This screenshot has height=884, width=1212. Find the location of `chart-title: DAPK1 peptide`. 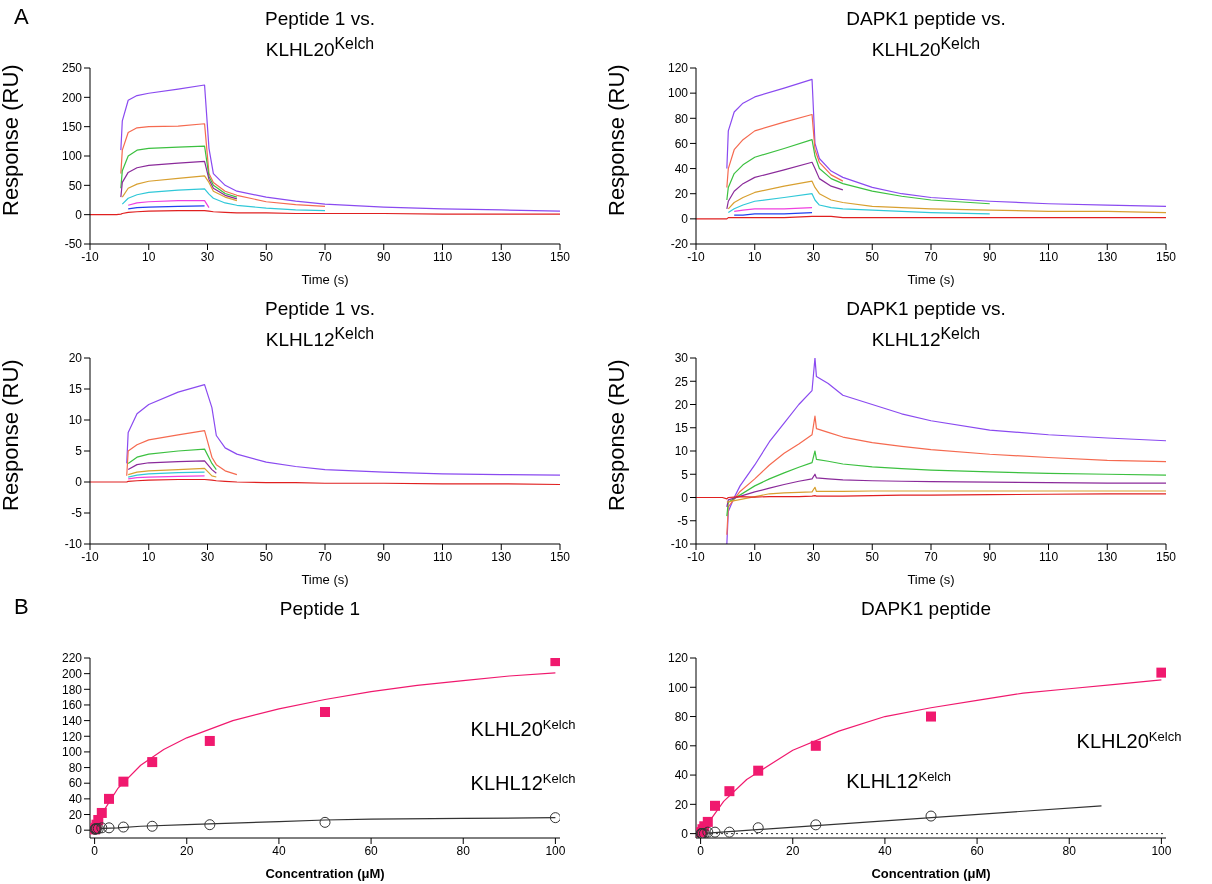

chart-title: DAPK1 peptide is located at coordinates (926, 609).